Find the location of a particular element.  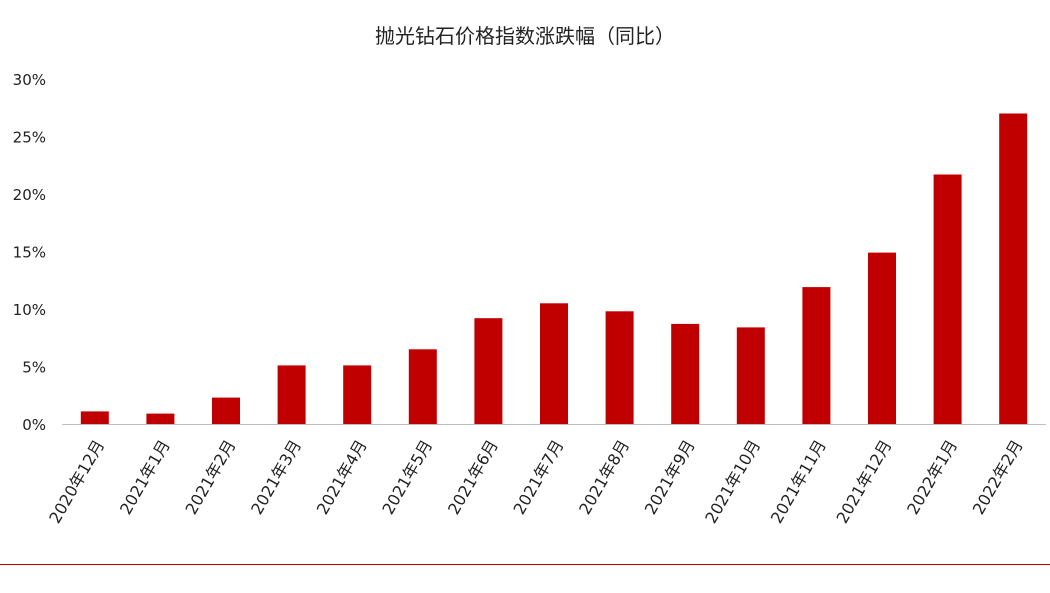

footer-divider is located at coordinates (525, 564).